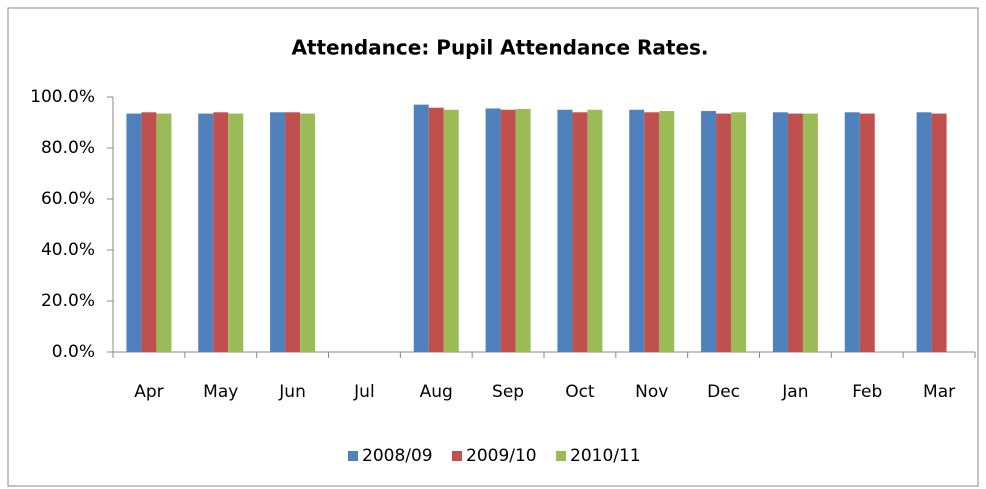 Image resolution: width=986 pixels, height=489 pixels. Describe the element at coordinates (580, 392) in the screenshot. I see `x-tick-label: Oct` at that location.